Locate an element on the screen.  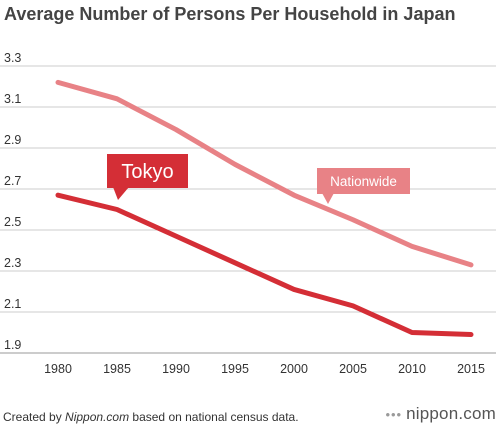
x-tick-label: 1995 is located at coordinates (235, 369).